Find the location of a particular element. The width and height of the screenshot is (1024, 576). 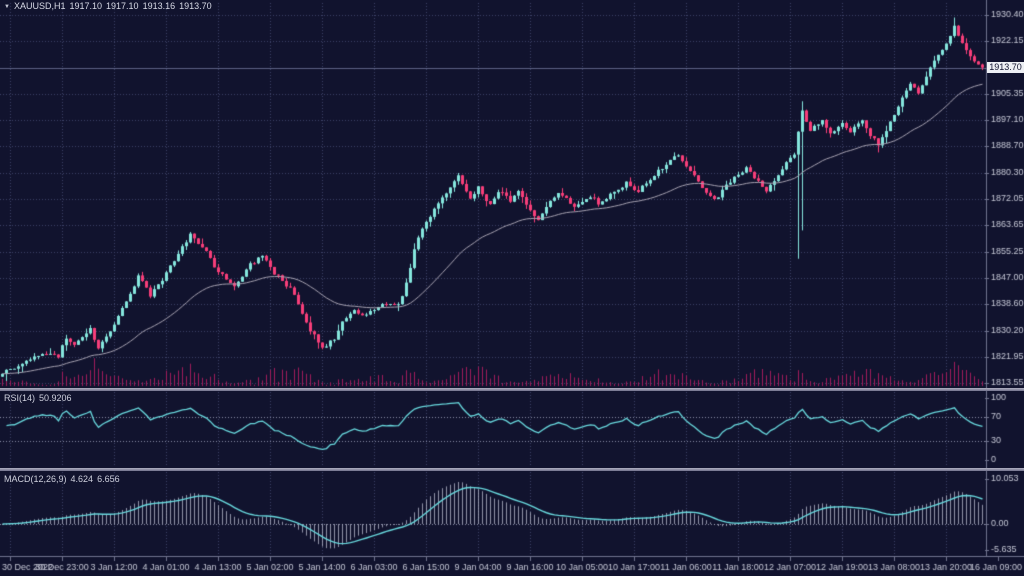

quote-bar: ▼ XAUUSD,H1 1917.10 1917.10 1913.16 1913.70 is located at coordinates (110, 6).